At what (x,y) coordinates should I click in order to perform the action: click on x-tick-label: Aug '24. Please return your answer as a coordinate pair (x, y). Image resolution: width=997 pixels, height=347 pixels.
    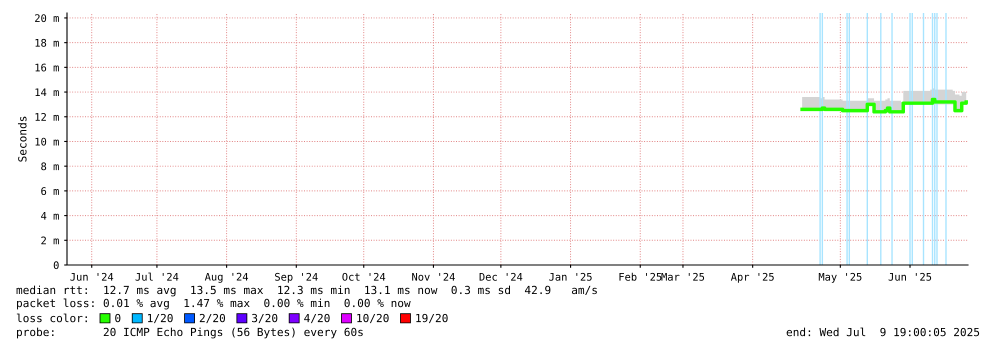
    Looking at the image, I should click on (226, 277).